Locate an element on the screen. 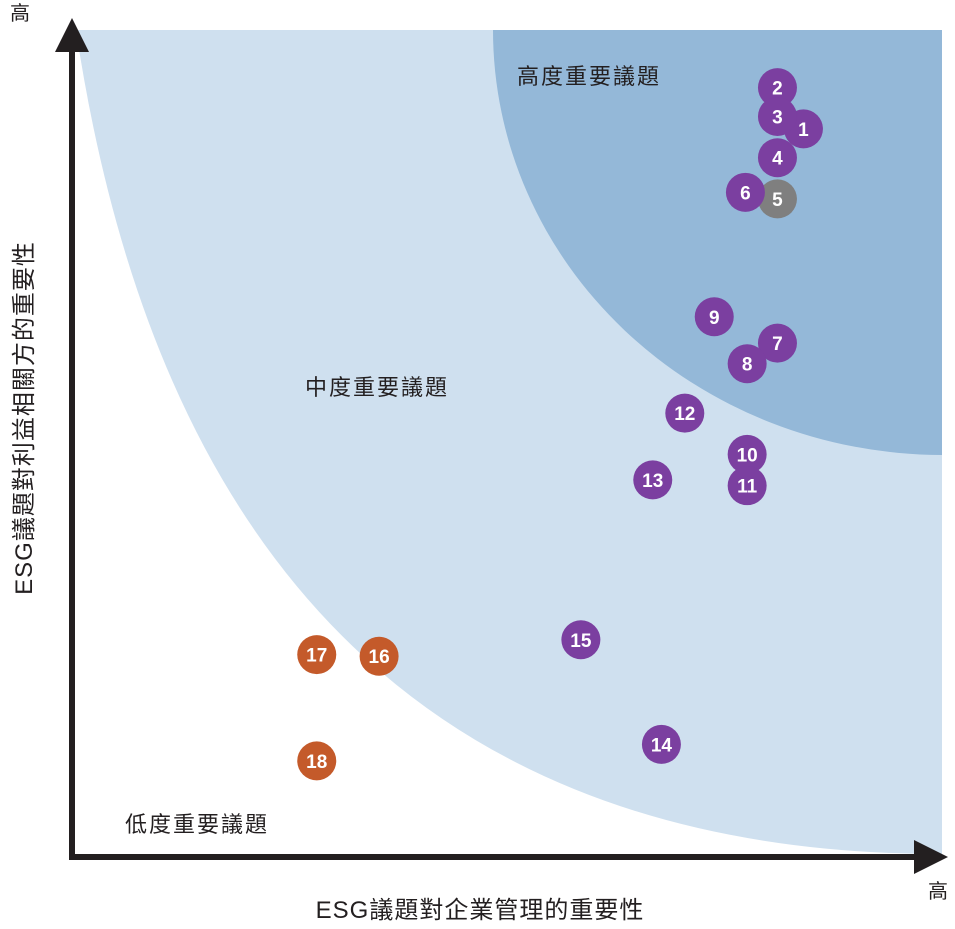  point-label-11: 11 is located at coordinates (747, 487).